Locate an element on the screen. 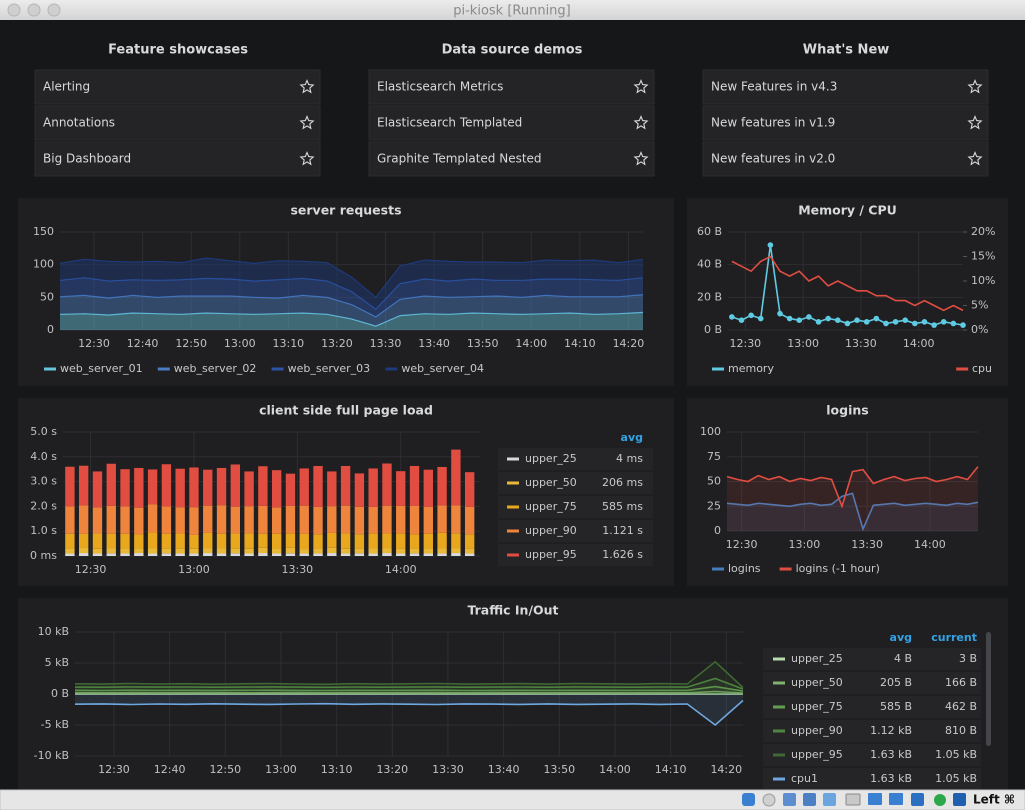 The image size is (1025, 810). legend-label: web_server_04 is located at coordinates (442, 368).